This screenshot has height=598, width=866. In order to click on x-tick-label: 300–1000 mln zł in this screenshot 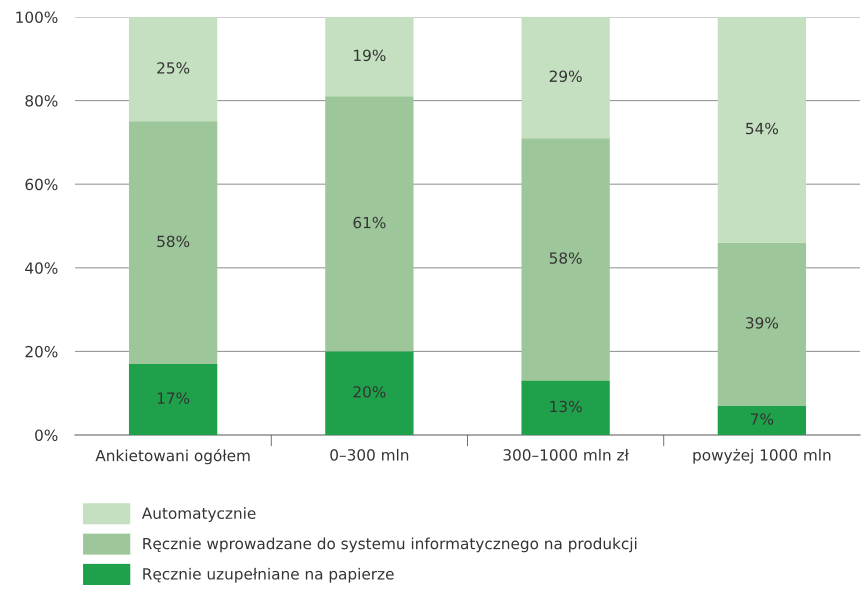, I will do `click(566, 454)`.